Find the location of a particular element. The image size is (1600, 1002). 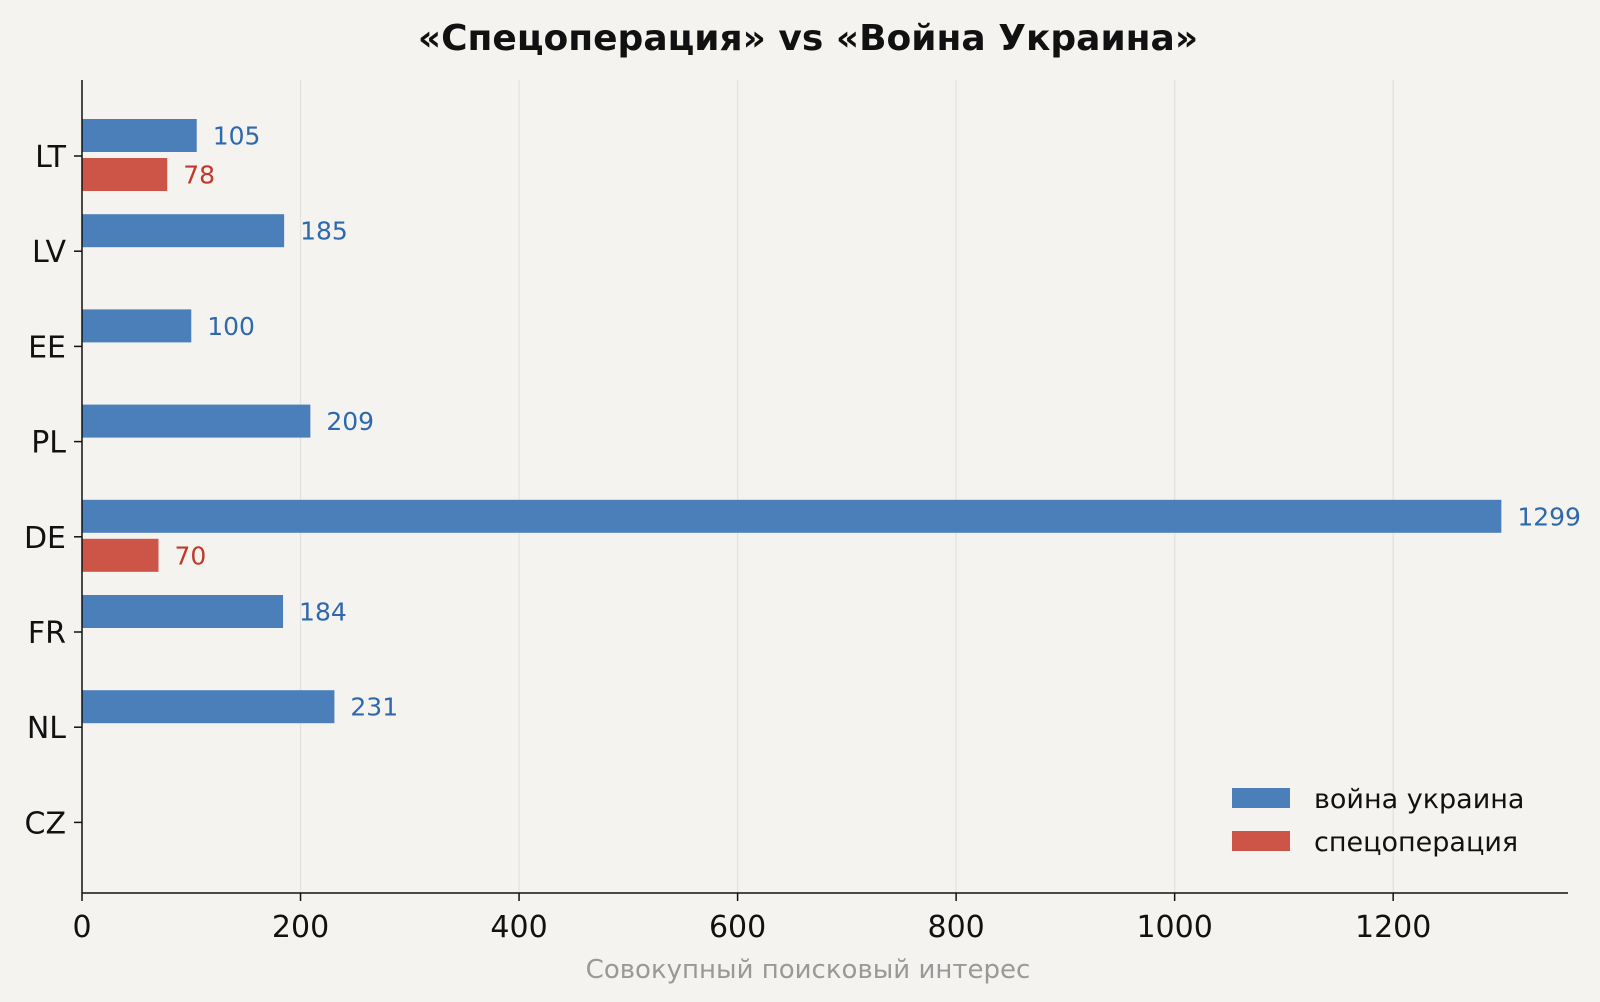

data-label: 209 is located at coordinates (350, 421).